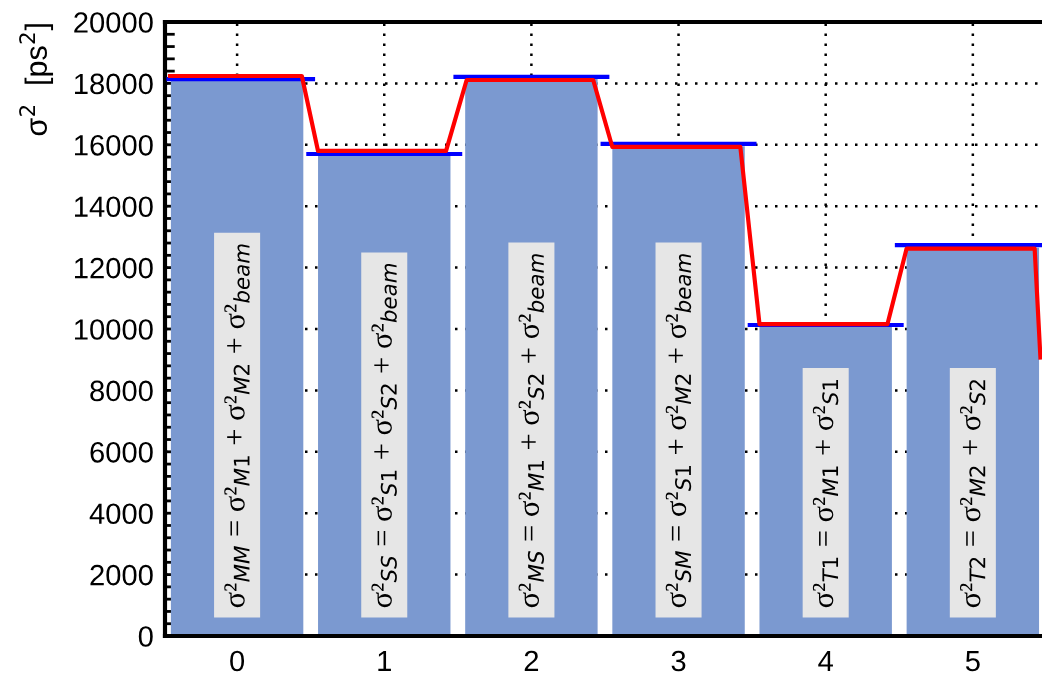 Image resolution: width=1042 pixels, height=675 pixels. Describe the element at coordinates (114, 268) in the screenshot. I see `y-tick-label: 12000` at that location.